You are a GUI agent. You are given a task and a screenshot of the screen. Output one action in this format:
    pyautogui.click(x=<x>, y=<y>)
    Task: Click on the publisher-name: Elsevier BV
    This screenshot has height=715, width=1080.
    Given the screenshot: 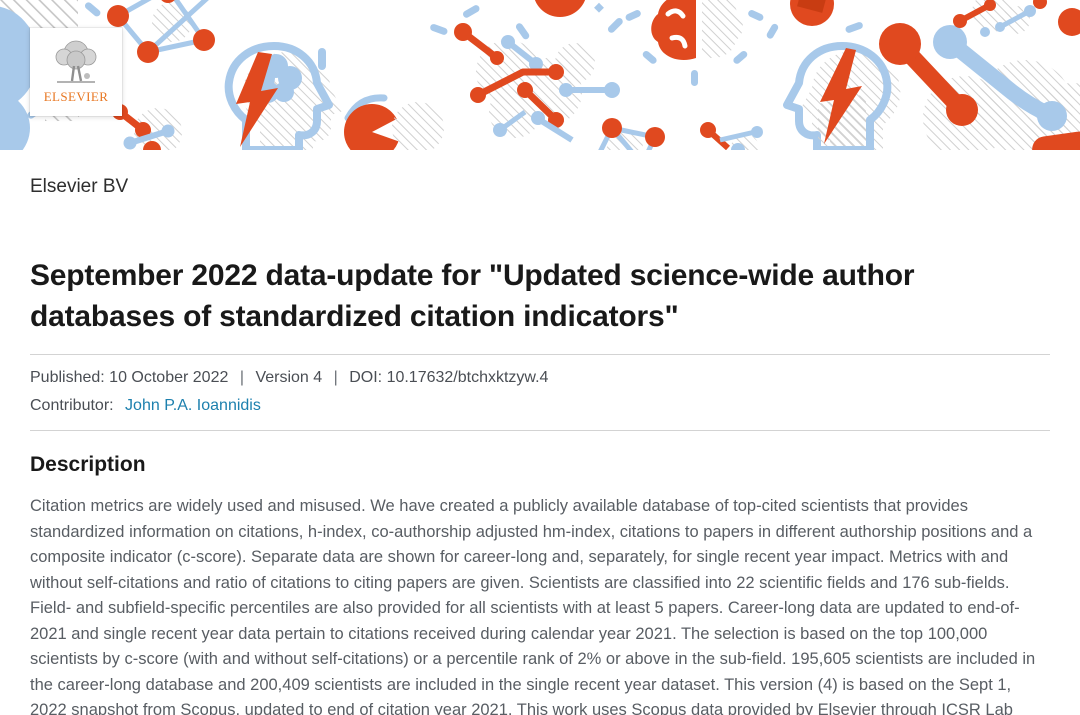 What is the action you would take?
    pyautogui.click(x=79, y=186)
    